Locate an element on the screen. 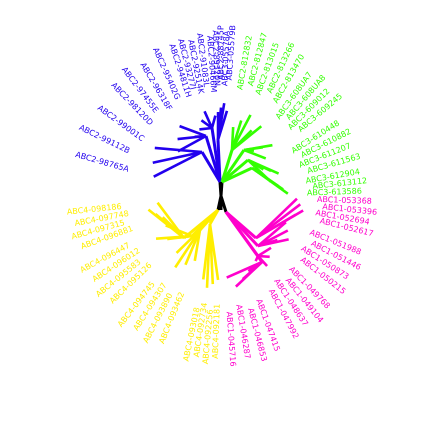  yellow-clade-group-3-branch is located at coordinates (201, 224).